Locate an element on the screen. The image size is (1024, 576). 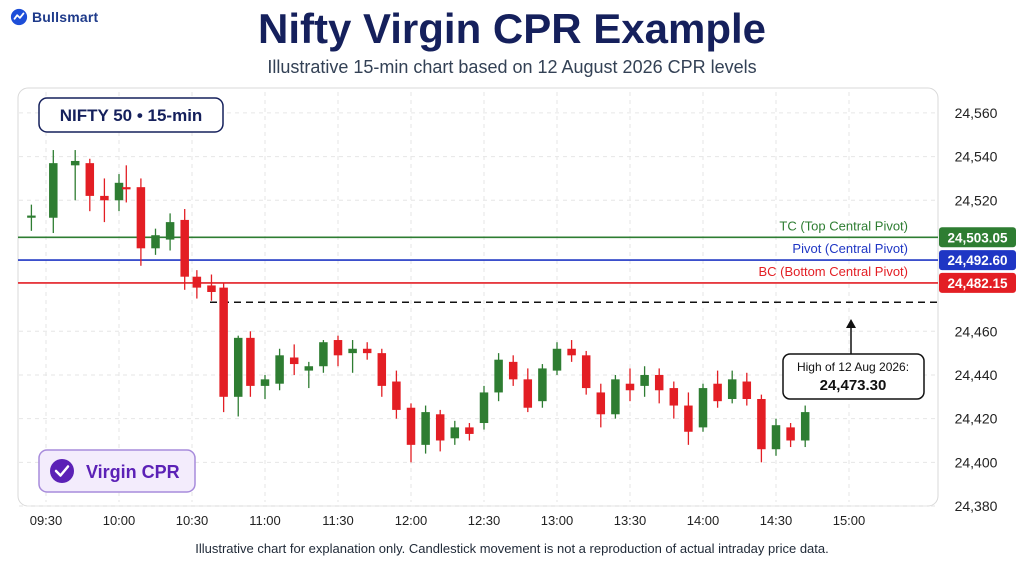
y-tick-label: 24,400 is located at coordinates (976, 462).